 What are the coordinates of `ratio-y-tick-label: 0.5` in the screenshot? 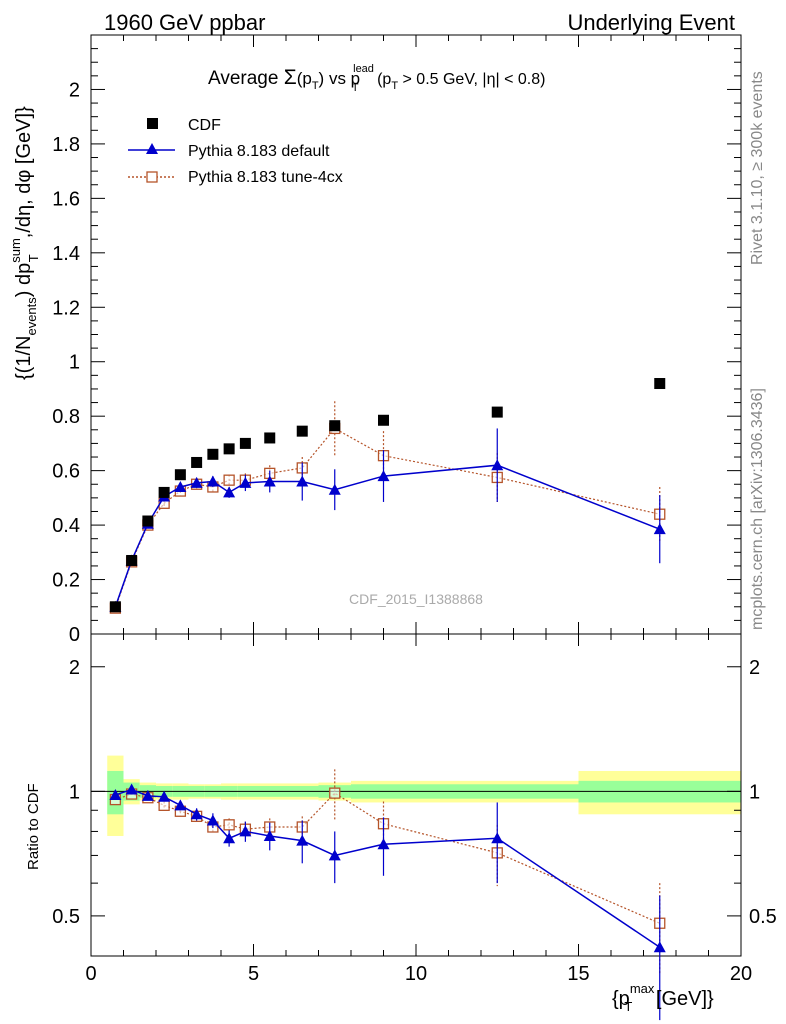 It's located at (66, 917).